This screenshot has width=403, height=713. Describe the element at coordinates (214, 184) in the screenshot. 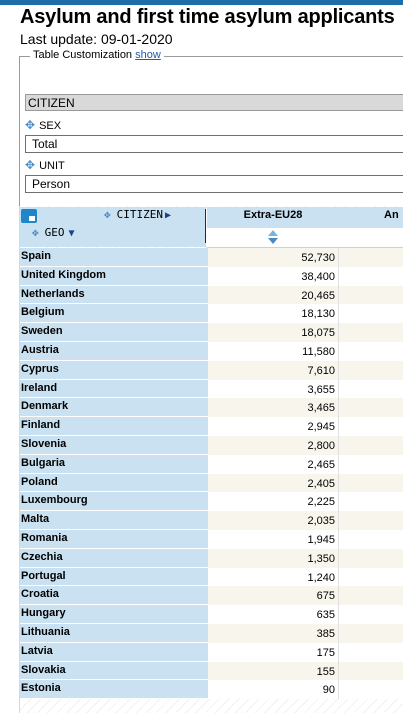

I see `unit-select: Person` at that location.